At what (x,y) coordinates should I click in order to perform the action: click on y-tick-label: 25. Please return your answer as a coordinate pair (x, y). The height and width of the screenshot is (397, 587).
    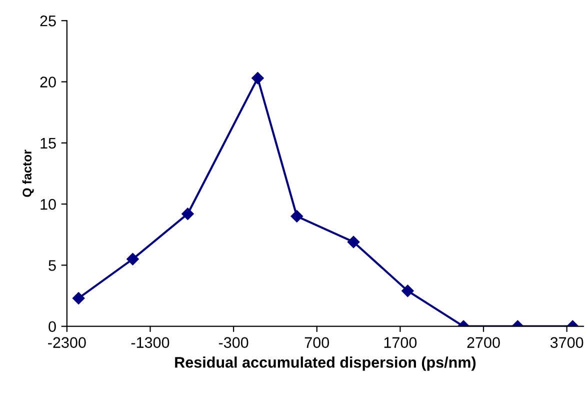
    Looking at the image, I should click on (48, 21).